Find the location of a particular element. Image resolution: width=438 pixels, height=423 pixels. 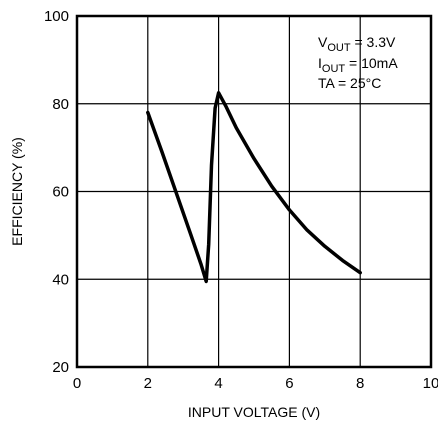

y-tick-label: 40 is located at coordinates (60, 279).